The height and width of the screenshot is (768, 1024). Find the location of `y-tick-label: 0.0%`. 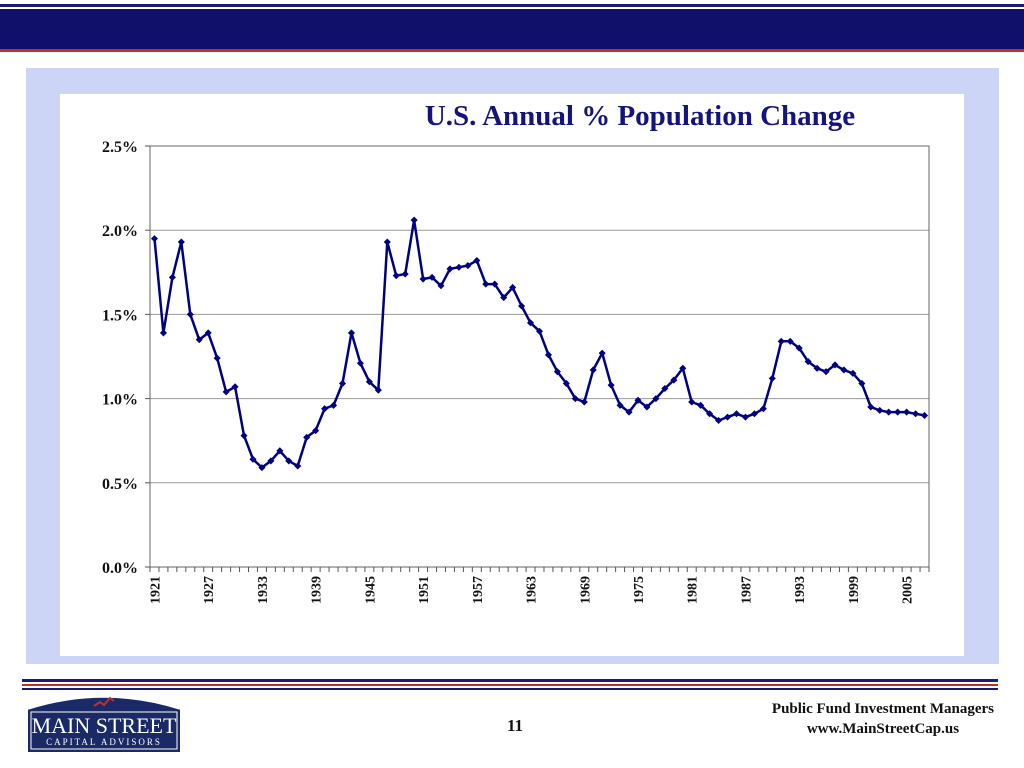

y-tick-label: 0.0% is located at coordinates (120, 568).